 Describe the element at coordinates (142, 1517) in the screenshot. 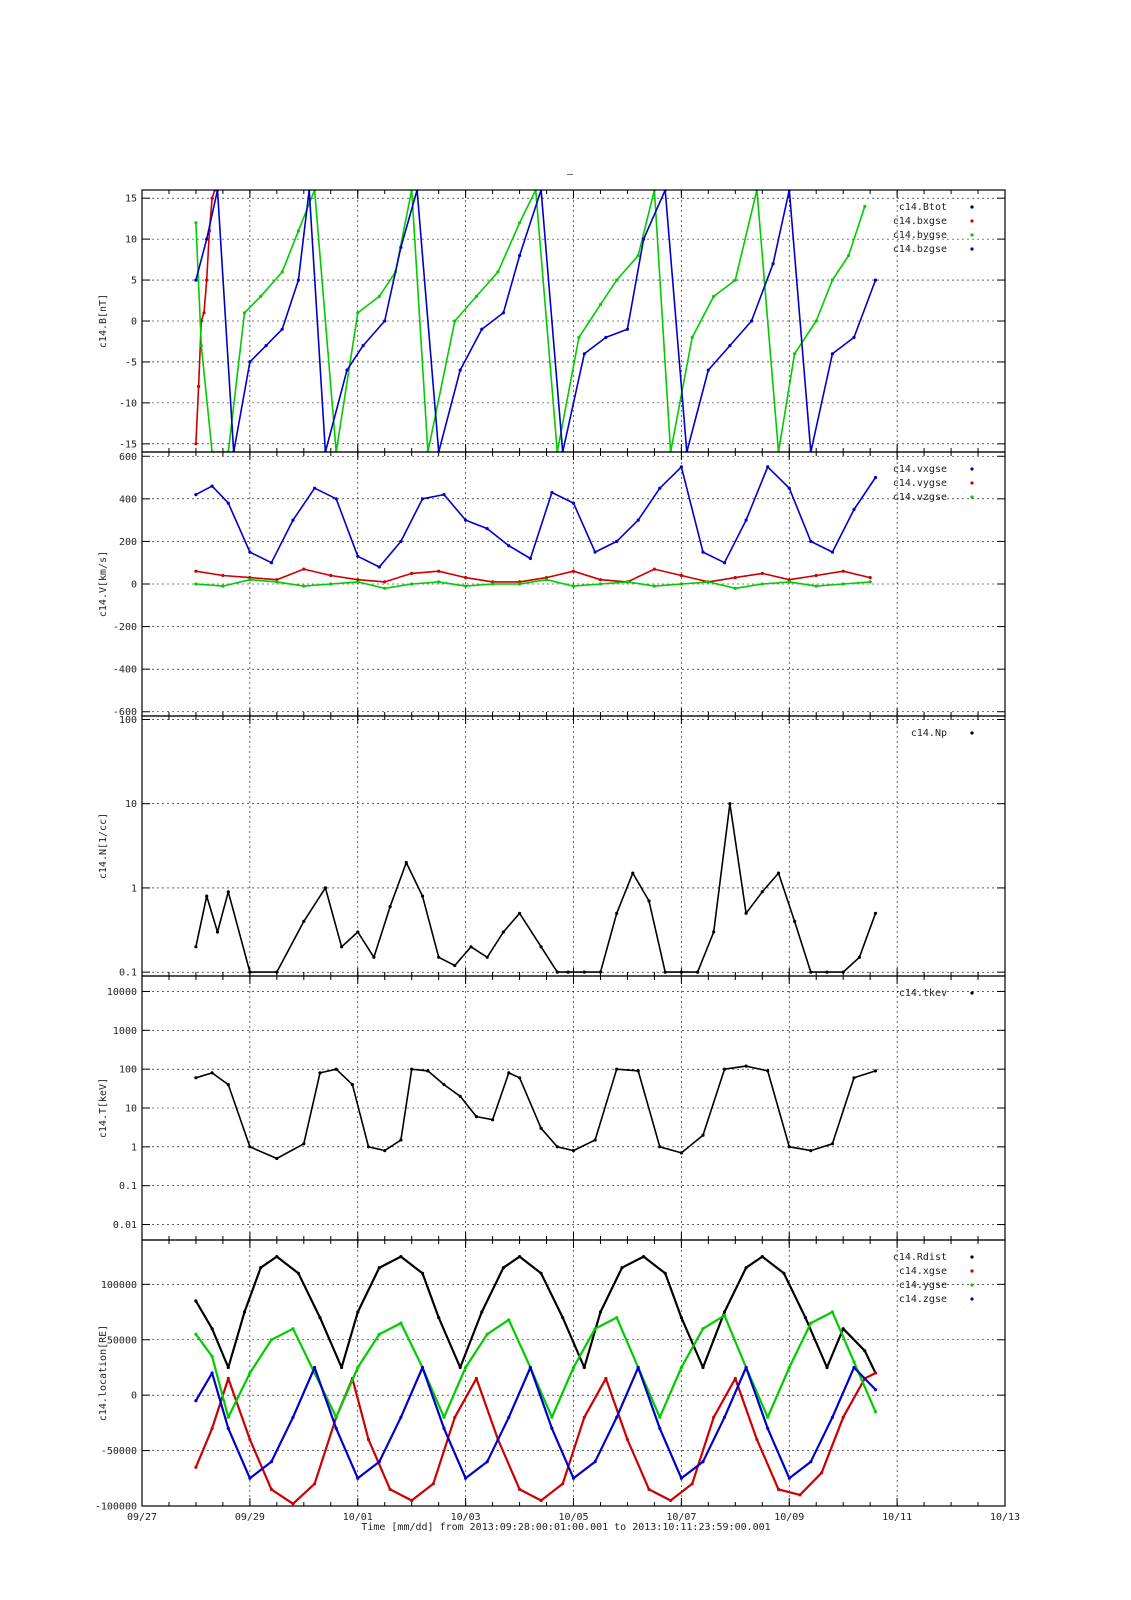

I see `x-tick-label: 09/27` at that location.